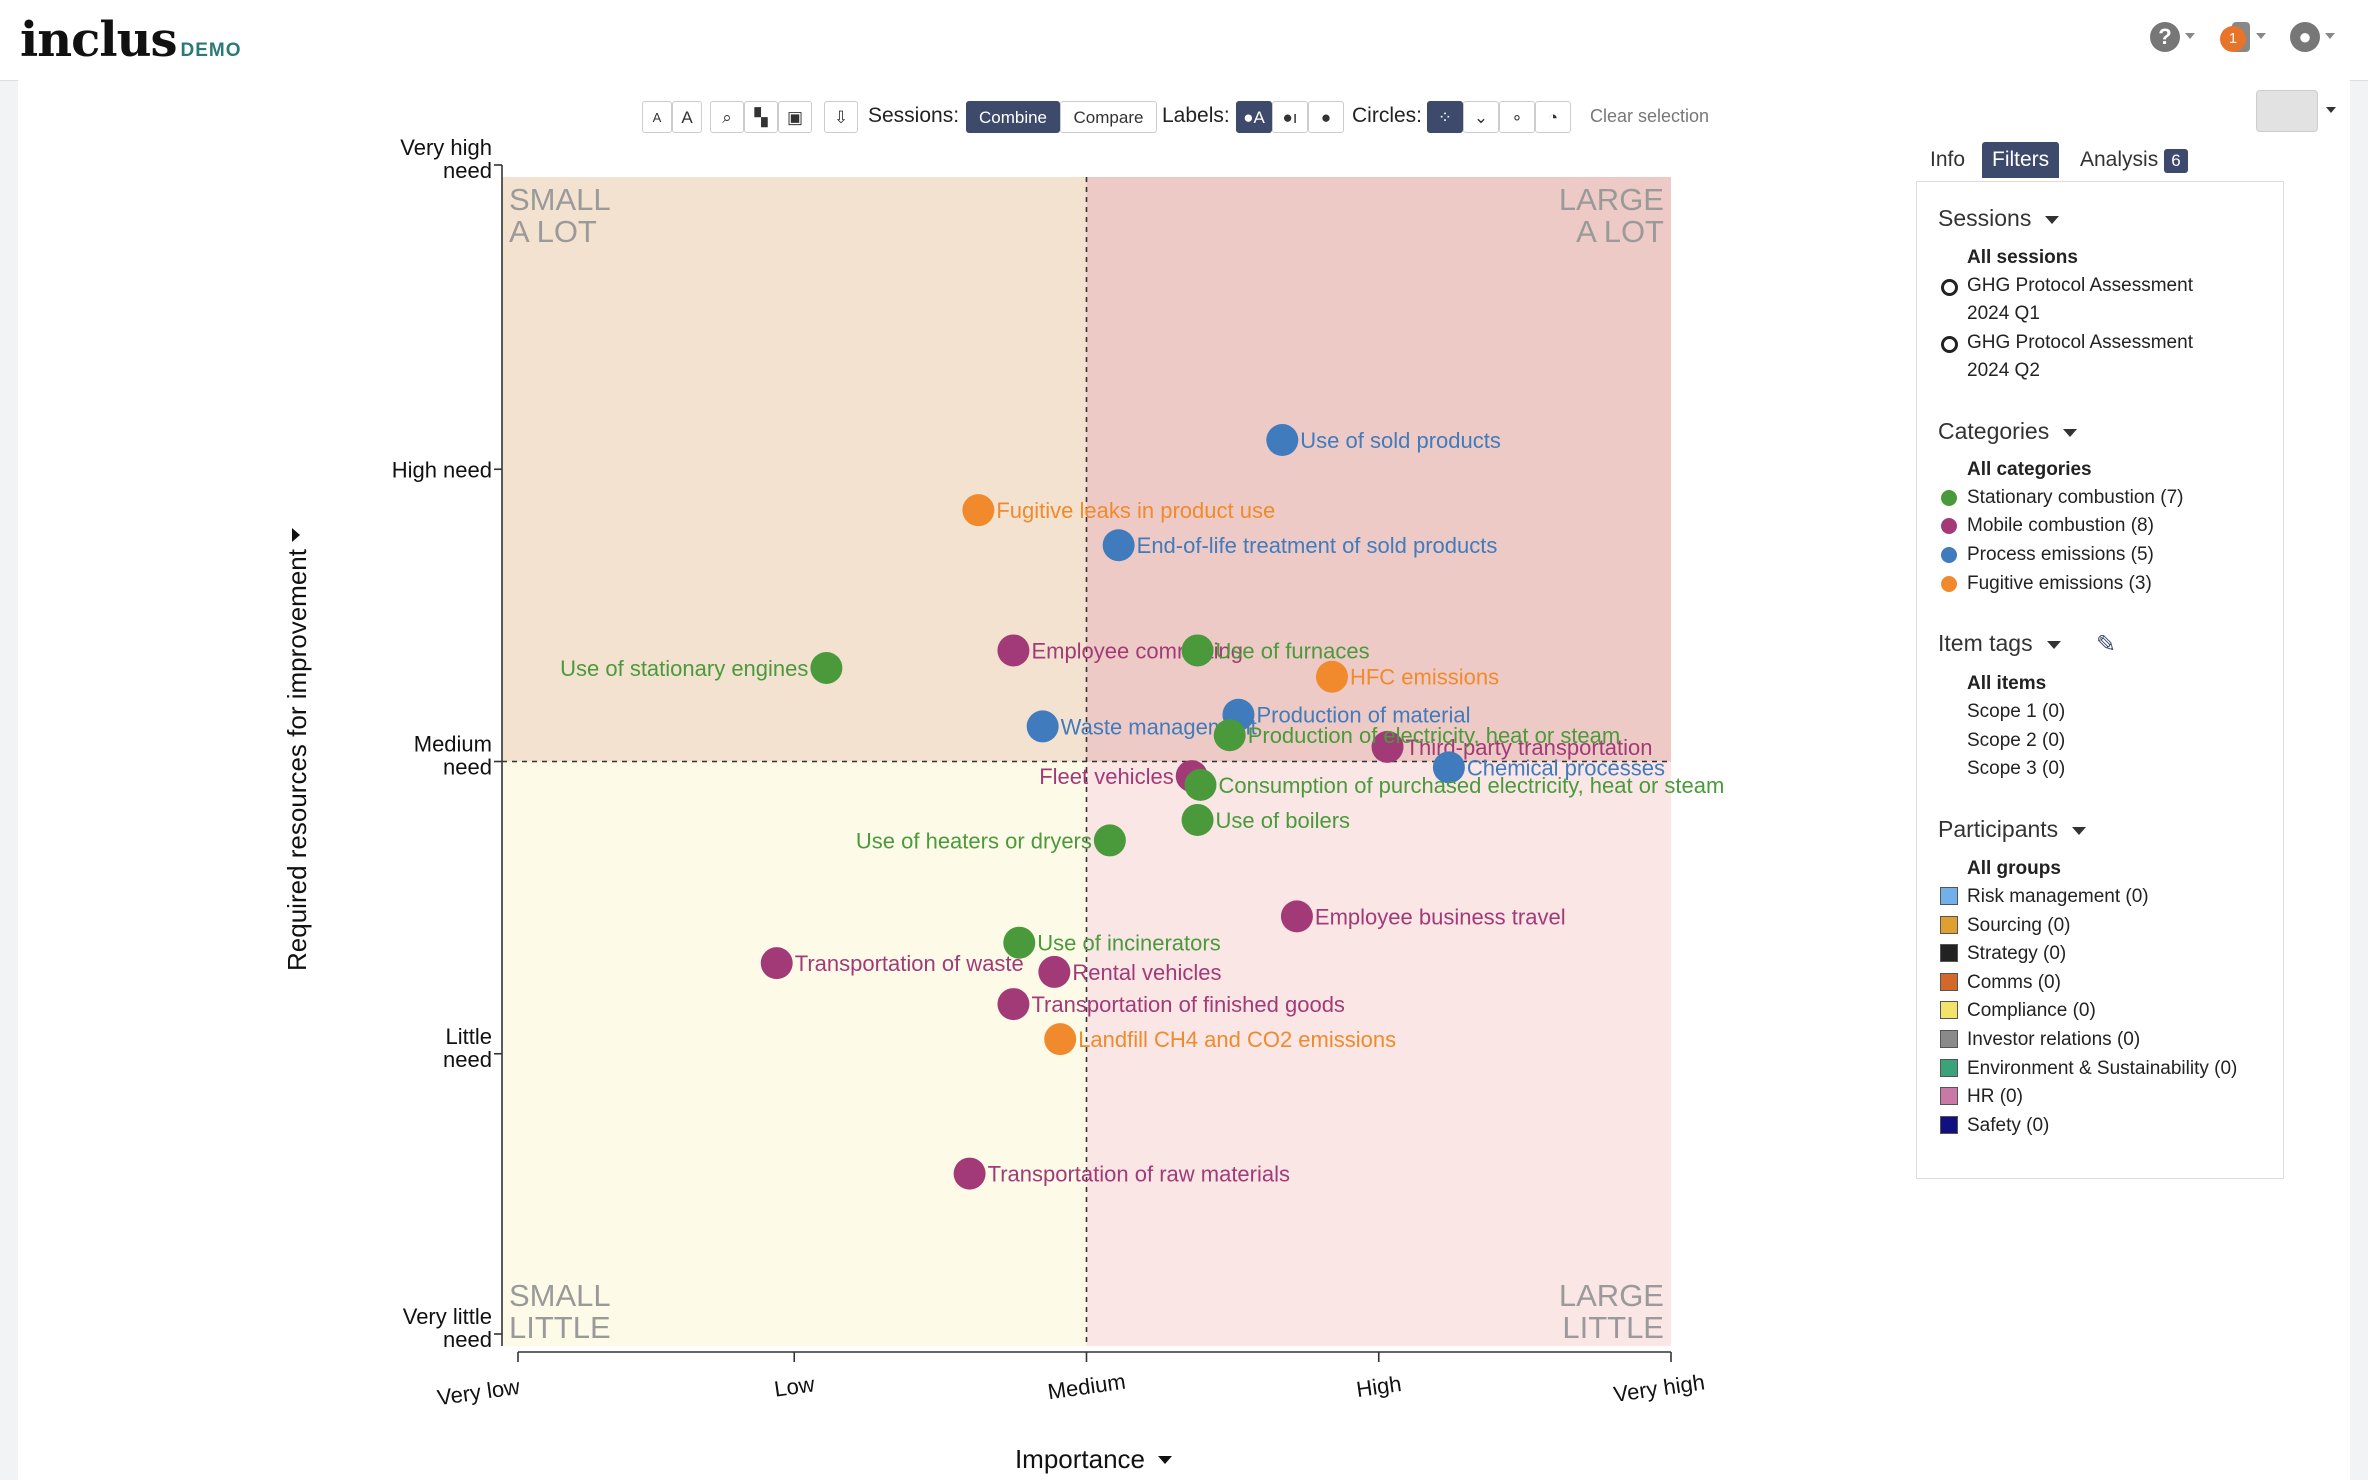  I want to click on all-categories-item: All categories, so click(2029, 469).